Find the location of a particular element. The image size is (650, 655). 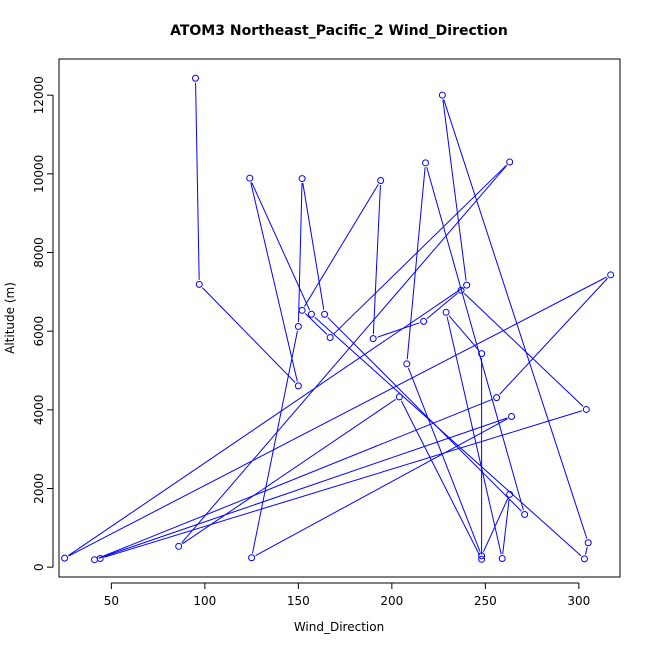

y-axis-label: Altitude (m) is located at coordinates (10, 318).